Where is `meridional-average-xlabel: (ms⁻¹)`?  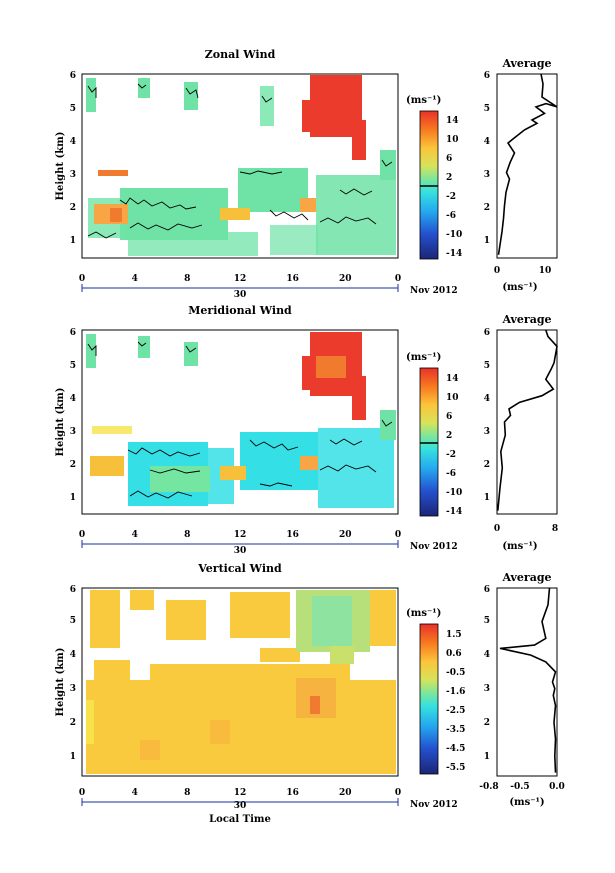
meridional-average-xlabel: (ms⁻¹) is located at coordinates (519, 546).